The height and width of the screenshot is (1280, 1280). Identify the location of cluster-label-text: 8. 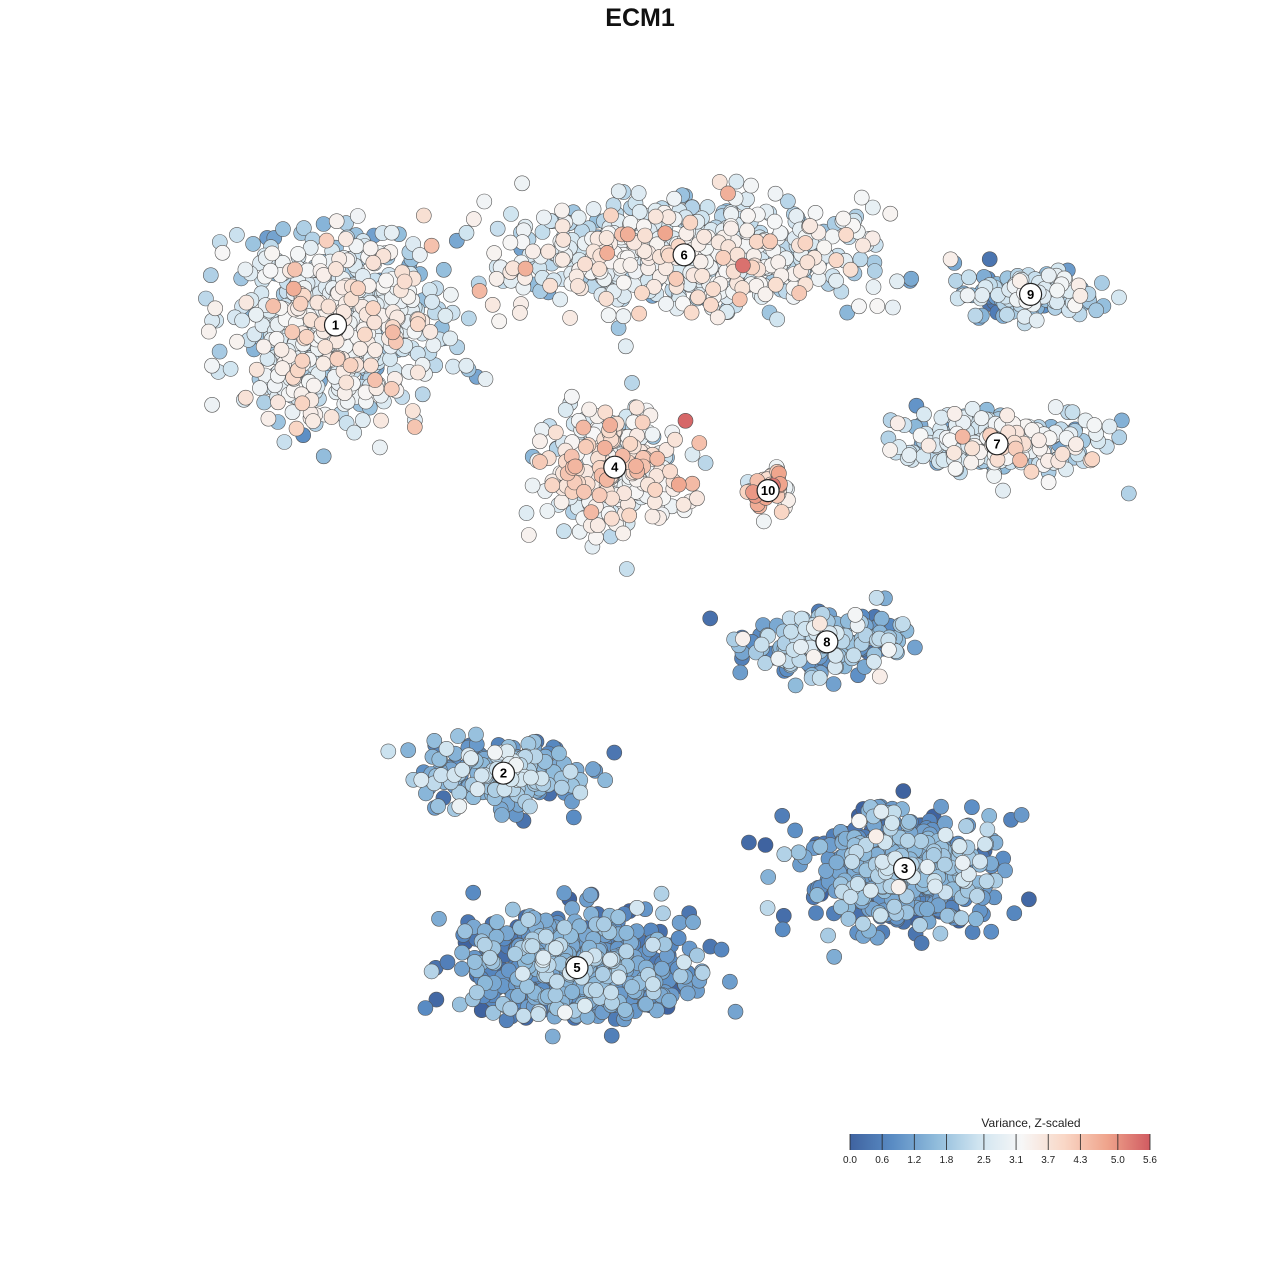
(826, 641).